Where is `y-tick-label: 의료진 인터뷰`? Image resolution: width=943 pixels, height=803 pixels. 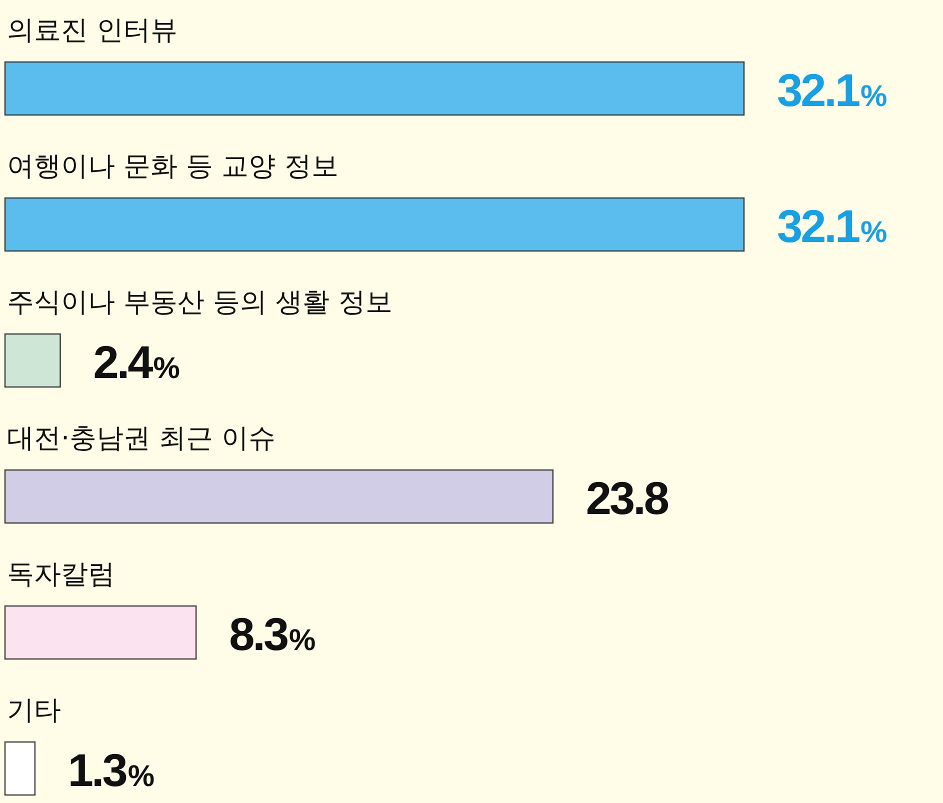 y-tick-label: 의료진 인터뷰 is located at coordinates (92, 30).